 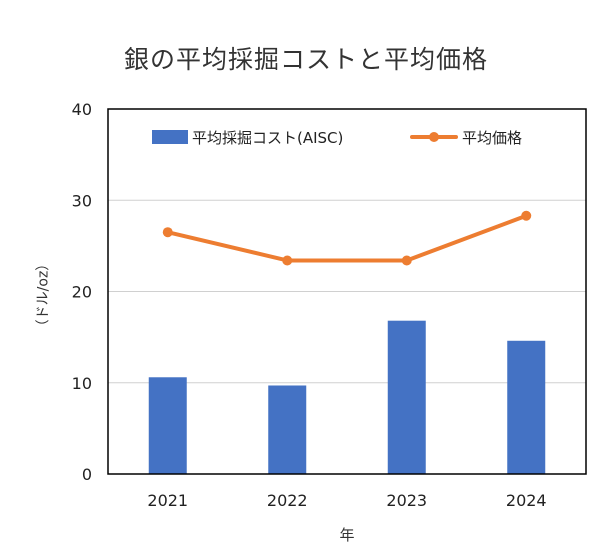 I want to click on x-tick-label: 2021, so click(x=167, y=500).